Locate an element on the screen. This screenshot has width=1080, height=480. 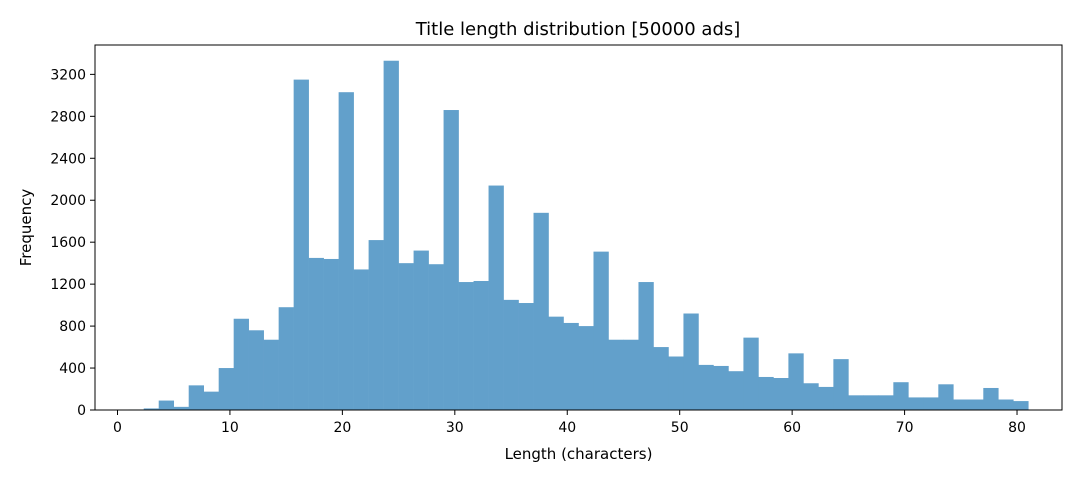
y-tick-label: 2800 is located at coordinates (68, 117).